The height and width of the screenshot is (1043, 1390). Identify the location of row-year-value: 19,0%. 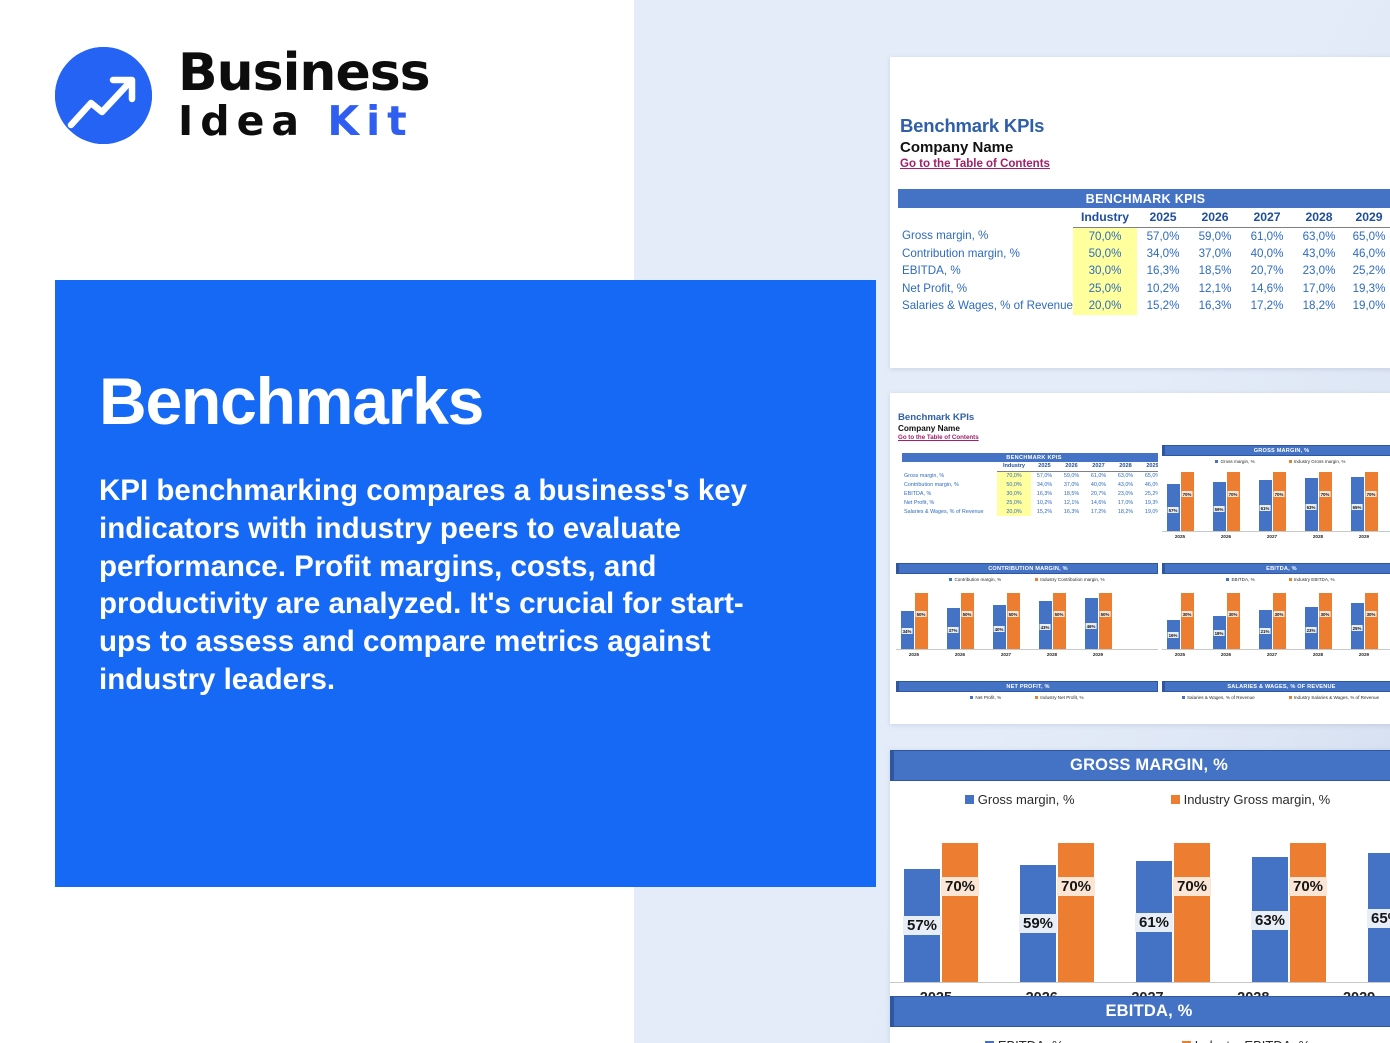
(1151, 511).